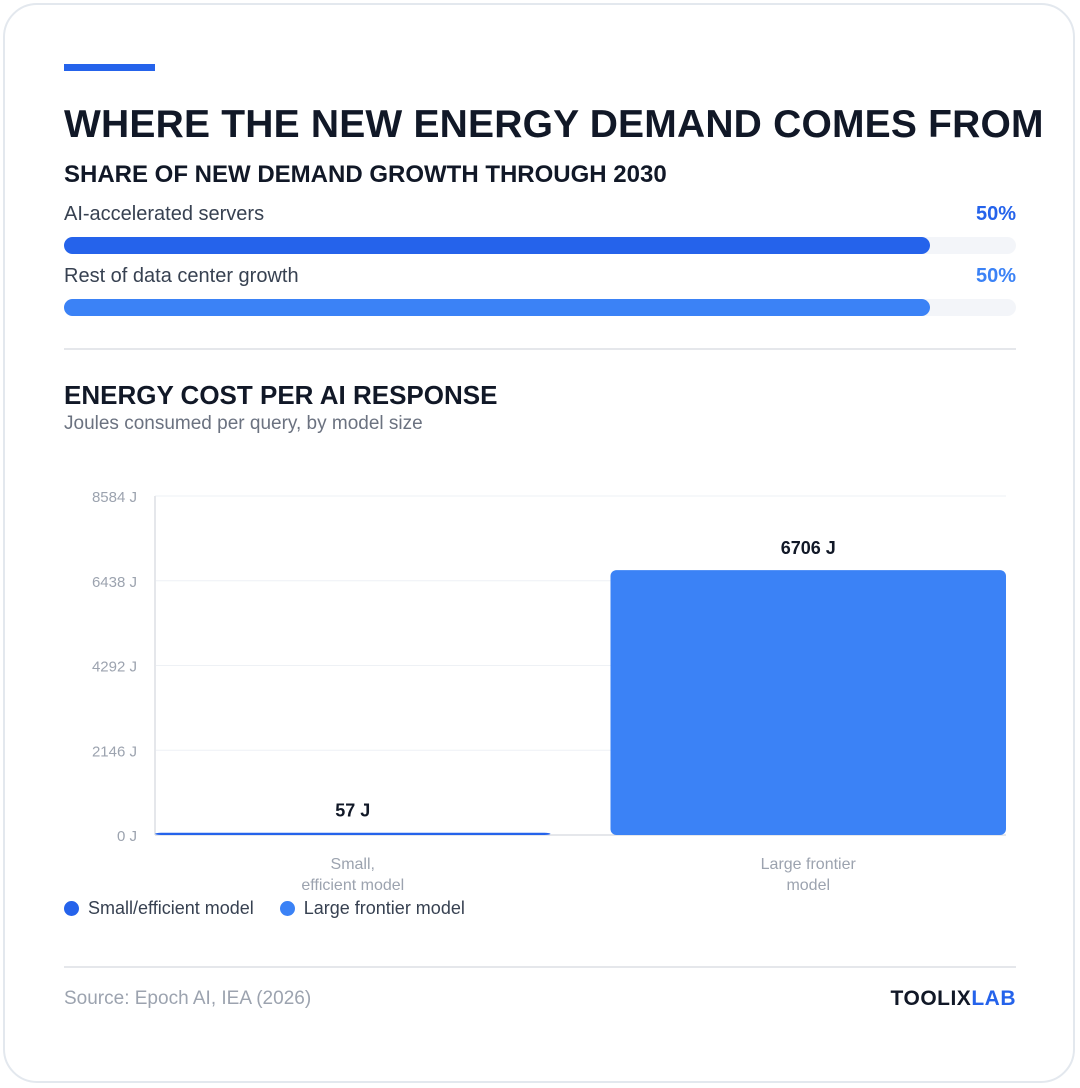 The height and width of the screenshot is (1088, 1080). I want to click on y-tick-label: 0 J, so click(127, 836).